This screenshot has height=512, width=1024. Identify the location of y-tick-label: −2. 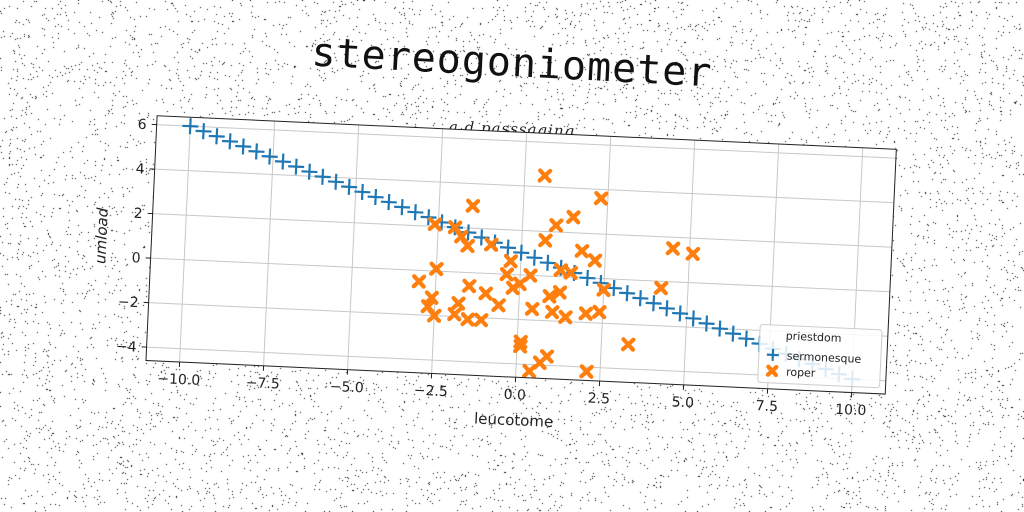
(128, 302).